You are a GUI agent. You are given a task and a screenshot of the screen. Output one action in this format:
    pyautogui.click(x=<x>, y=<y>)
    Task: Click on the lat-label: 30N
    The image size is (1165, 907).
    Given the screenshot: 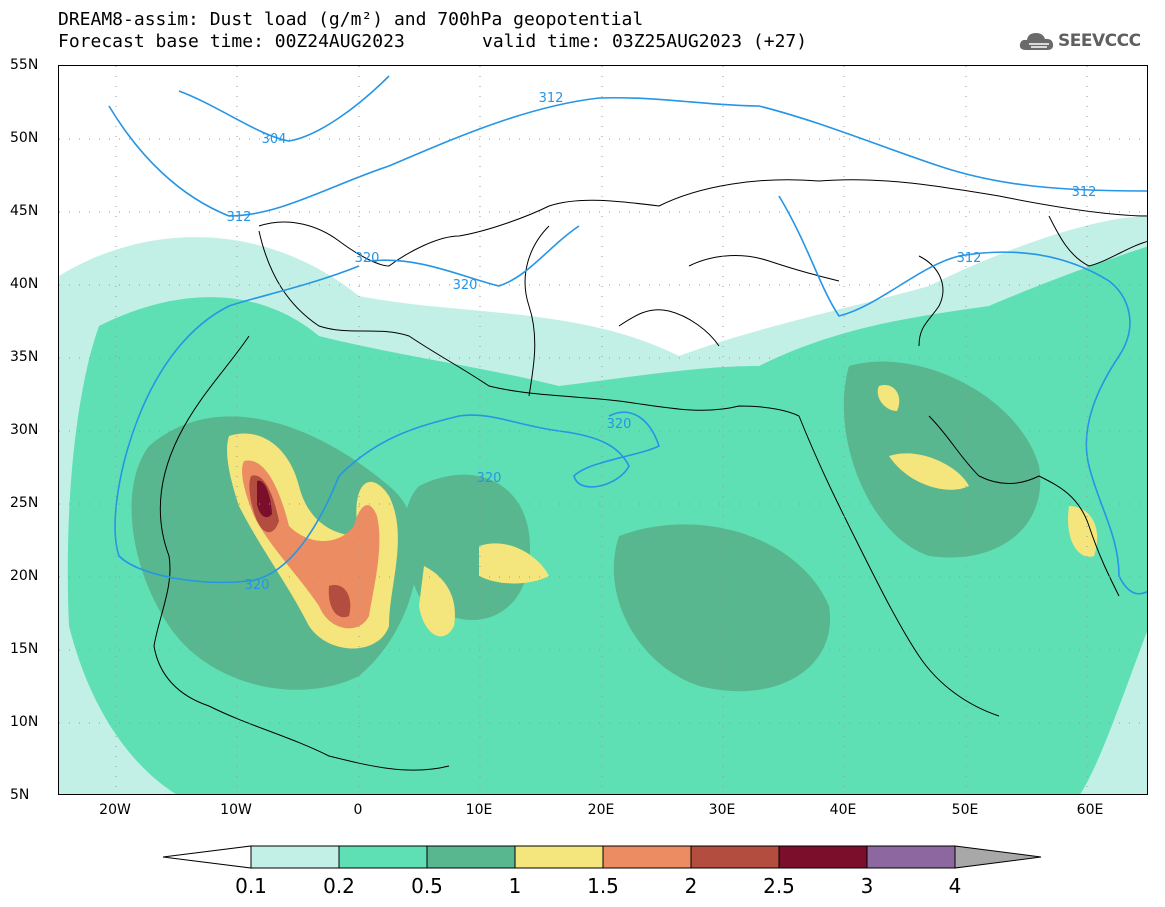 What is the action you would take?
    pyautogui.click(x=24, y=430)
    